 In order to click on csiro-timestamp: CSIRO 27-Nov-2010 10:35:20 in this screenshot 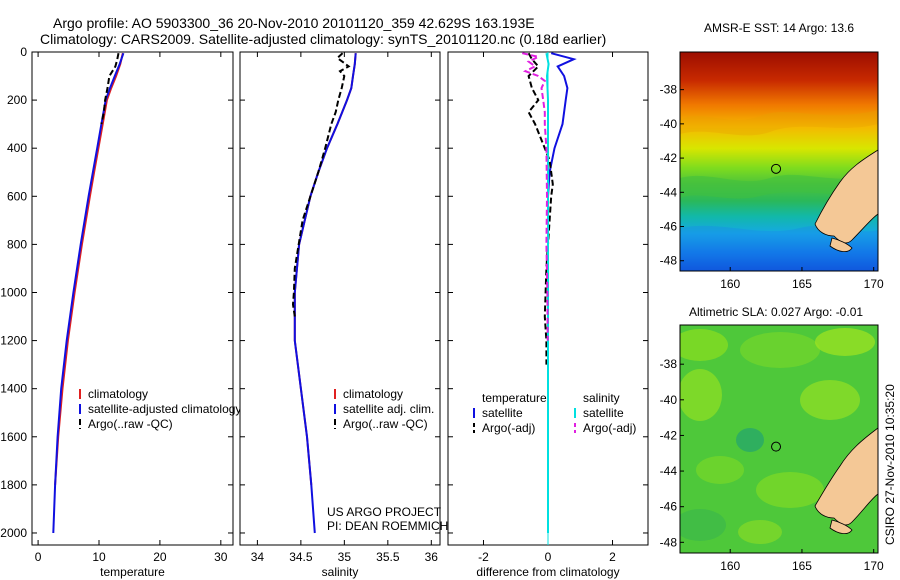, I will do `click(890, 464)`.